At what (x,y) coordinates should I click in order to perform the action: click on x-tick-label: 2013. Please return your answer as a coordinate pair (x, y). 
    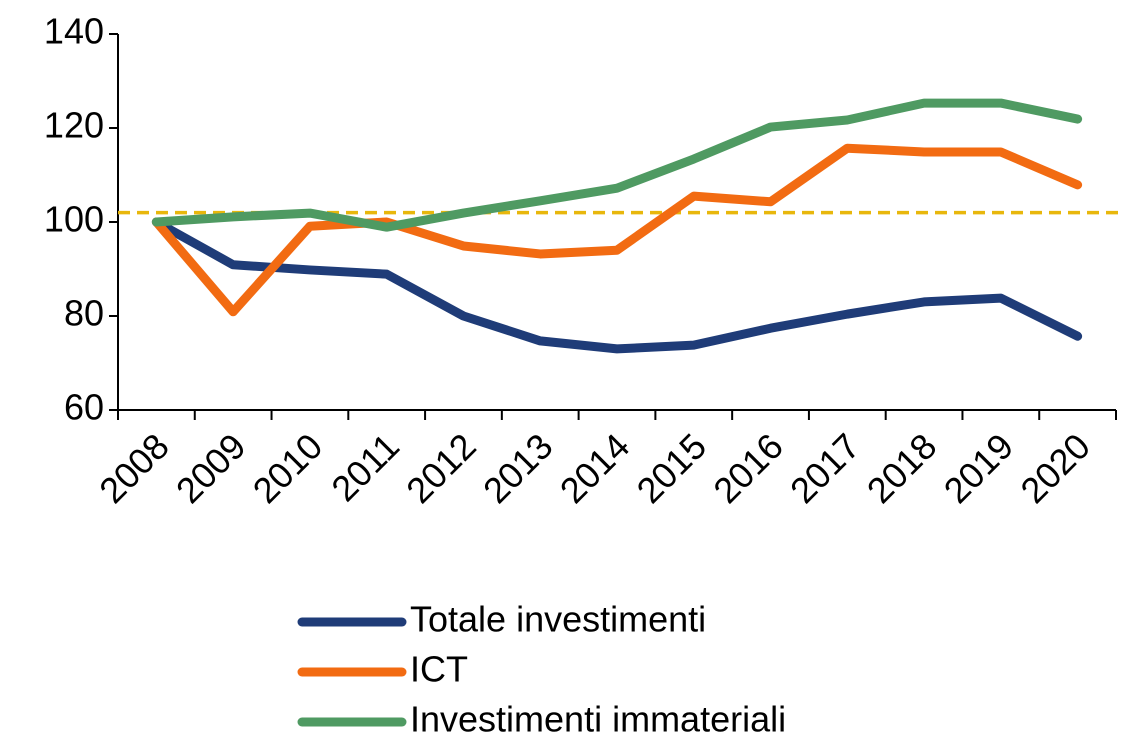
    Looking at the image, I should click on (518, 468).